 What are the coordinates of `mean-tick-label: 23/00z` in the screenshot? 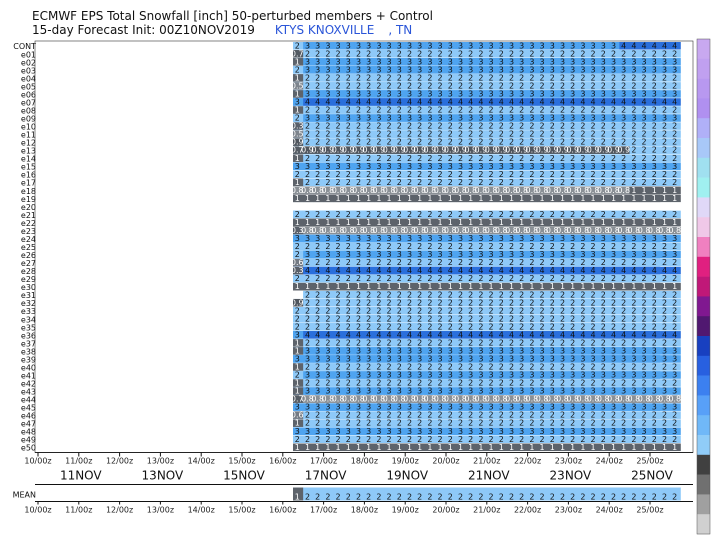 It's located at (568, 510).